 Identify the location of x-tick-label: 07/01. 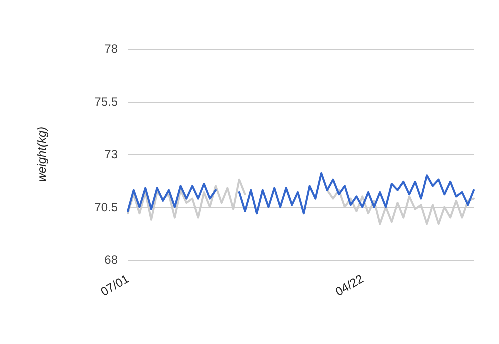
(115, 286).